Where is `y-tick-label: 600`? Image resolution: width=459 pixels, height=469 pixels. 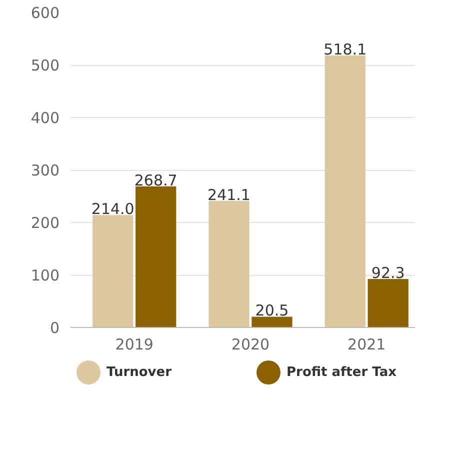 y-tick-label: 600 is located at coordinates (45, 13).